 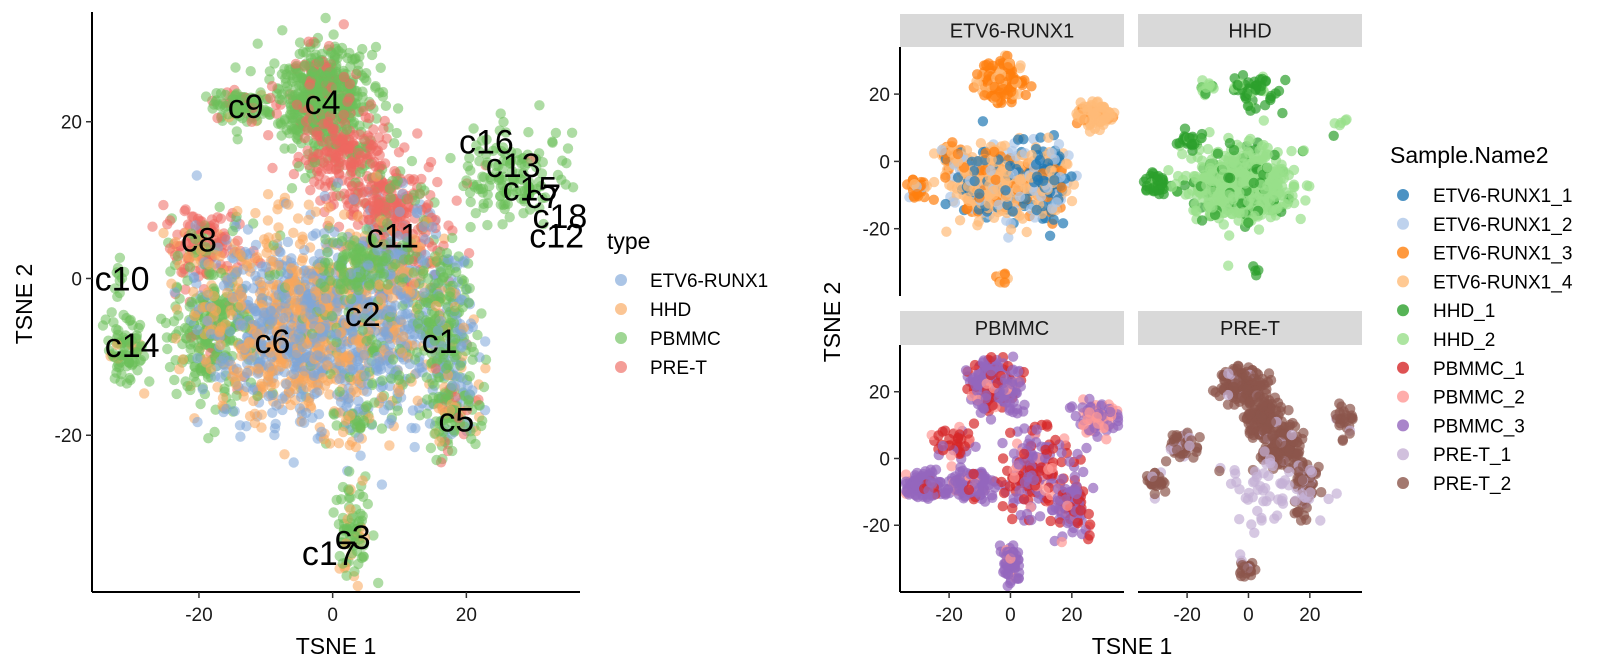 I want to click on left-x-axis-title: TSNE 1, so click(x=336, y=646).